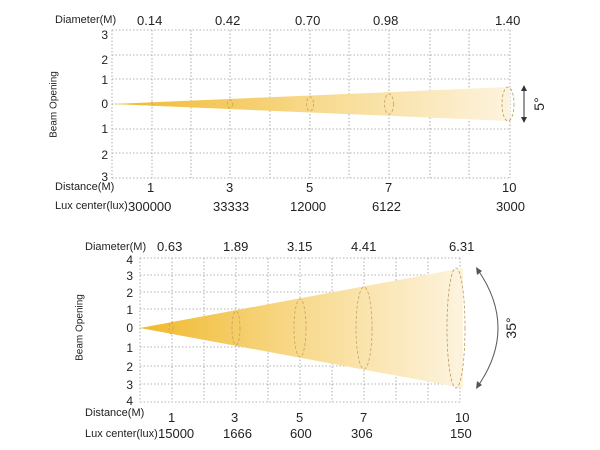  What do you see at coordinates (364, 246) in the screenshot?
I see `diameter-value: 4.41` at bounding box center [364, 246].